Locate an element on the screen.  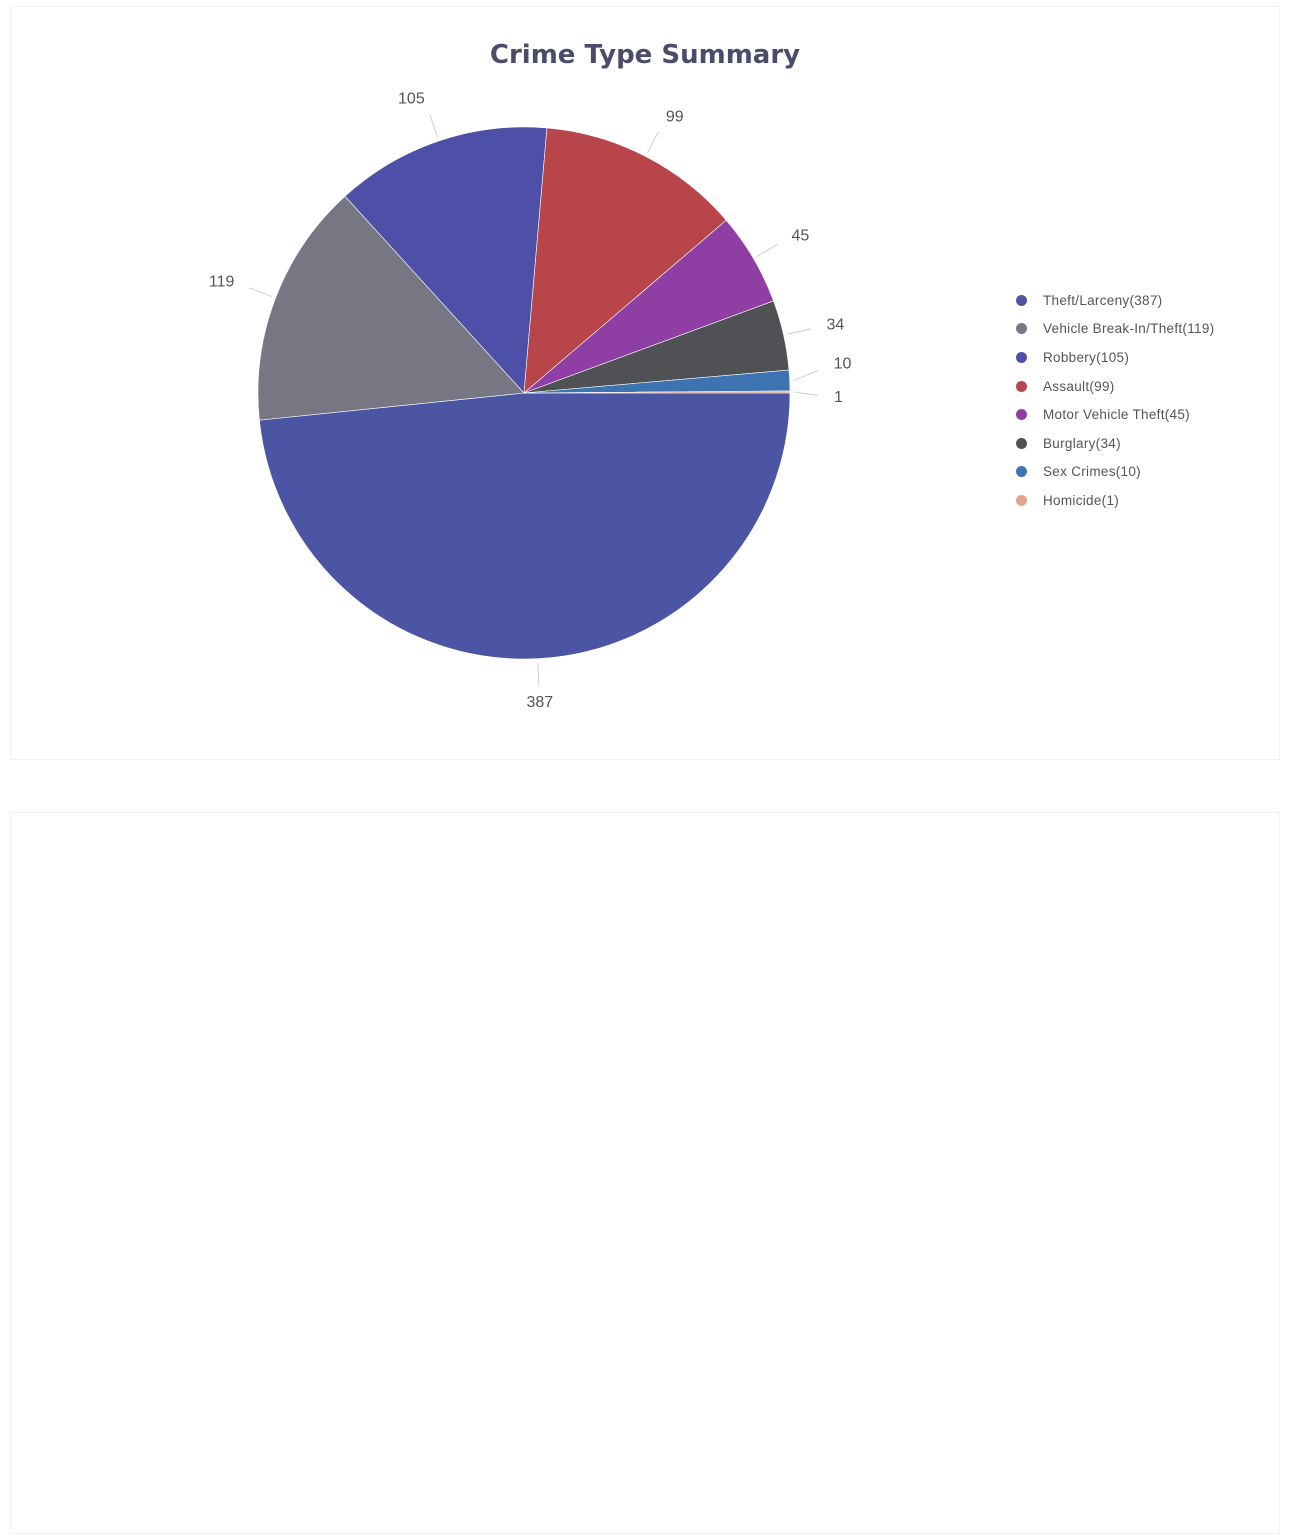
legend-label: Sex Crimes(10) is located at coordinates (1092, 472).